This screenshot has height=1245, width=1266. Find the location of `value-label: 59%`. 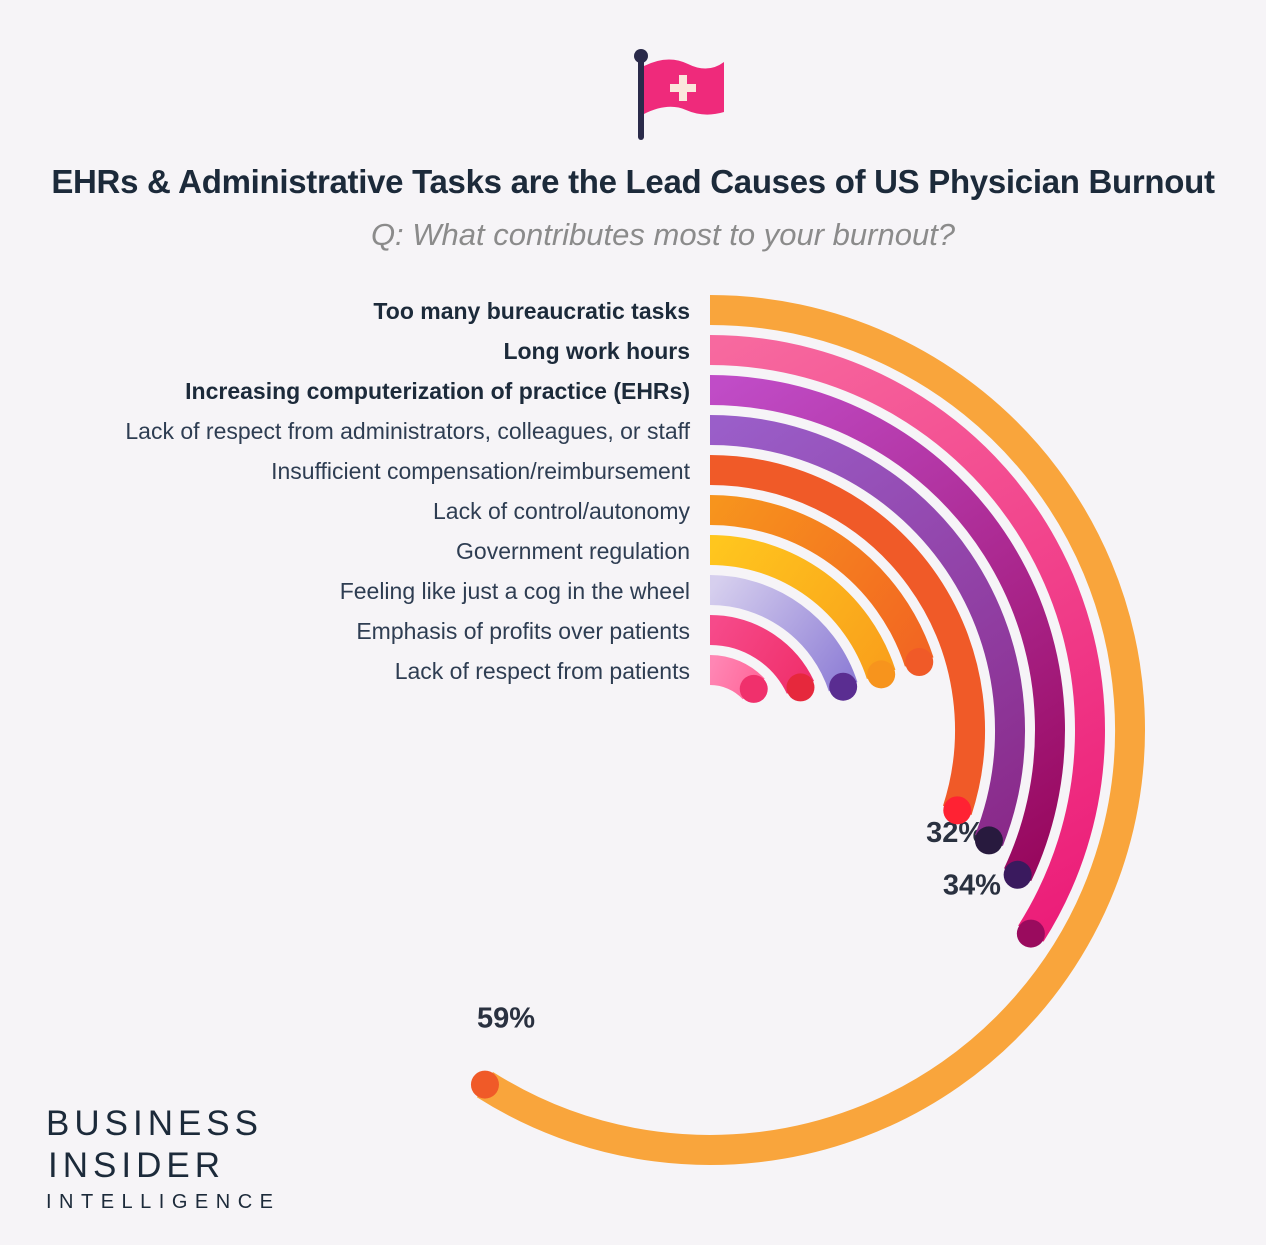

value-label: 59% is located at coordinates (506, 1019).